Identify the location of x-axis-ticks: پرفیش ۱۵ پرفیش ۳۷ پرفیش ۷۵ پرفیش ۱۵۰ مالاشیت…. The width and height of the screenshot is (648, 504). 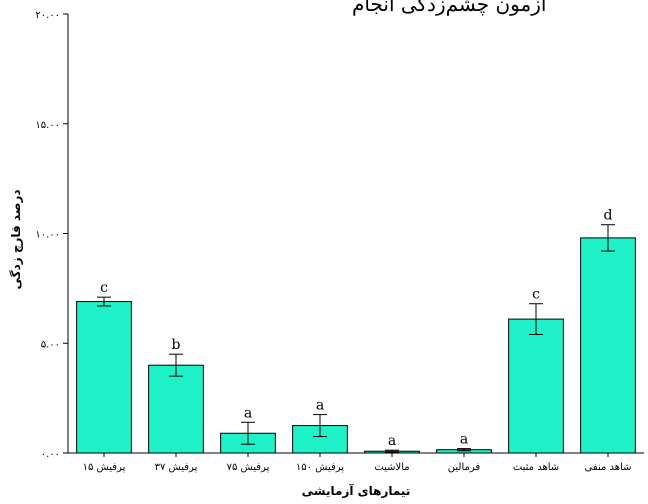
(357, 463).